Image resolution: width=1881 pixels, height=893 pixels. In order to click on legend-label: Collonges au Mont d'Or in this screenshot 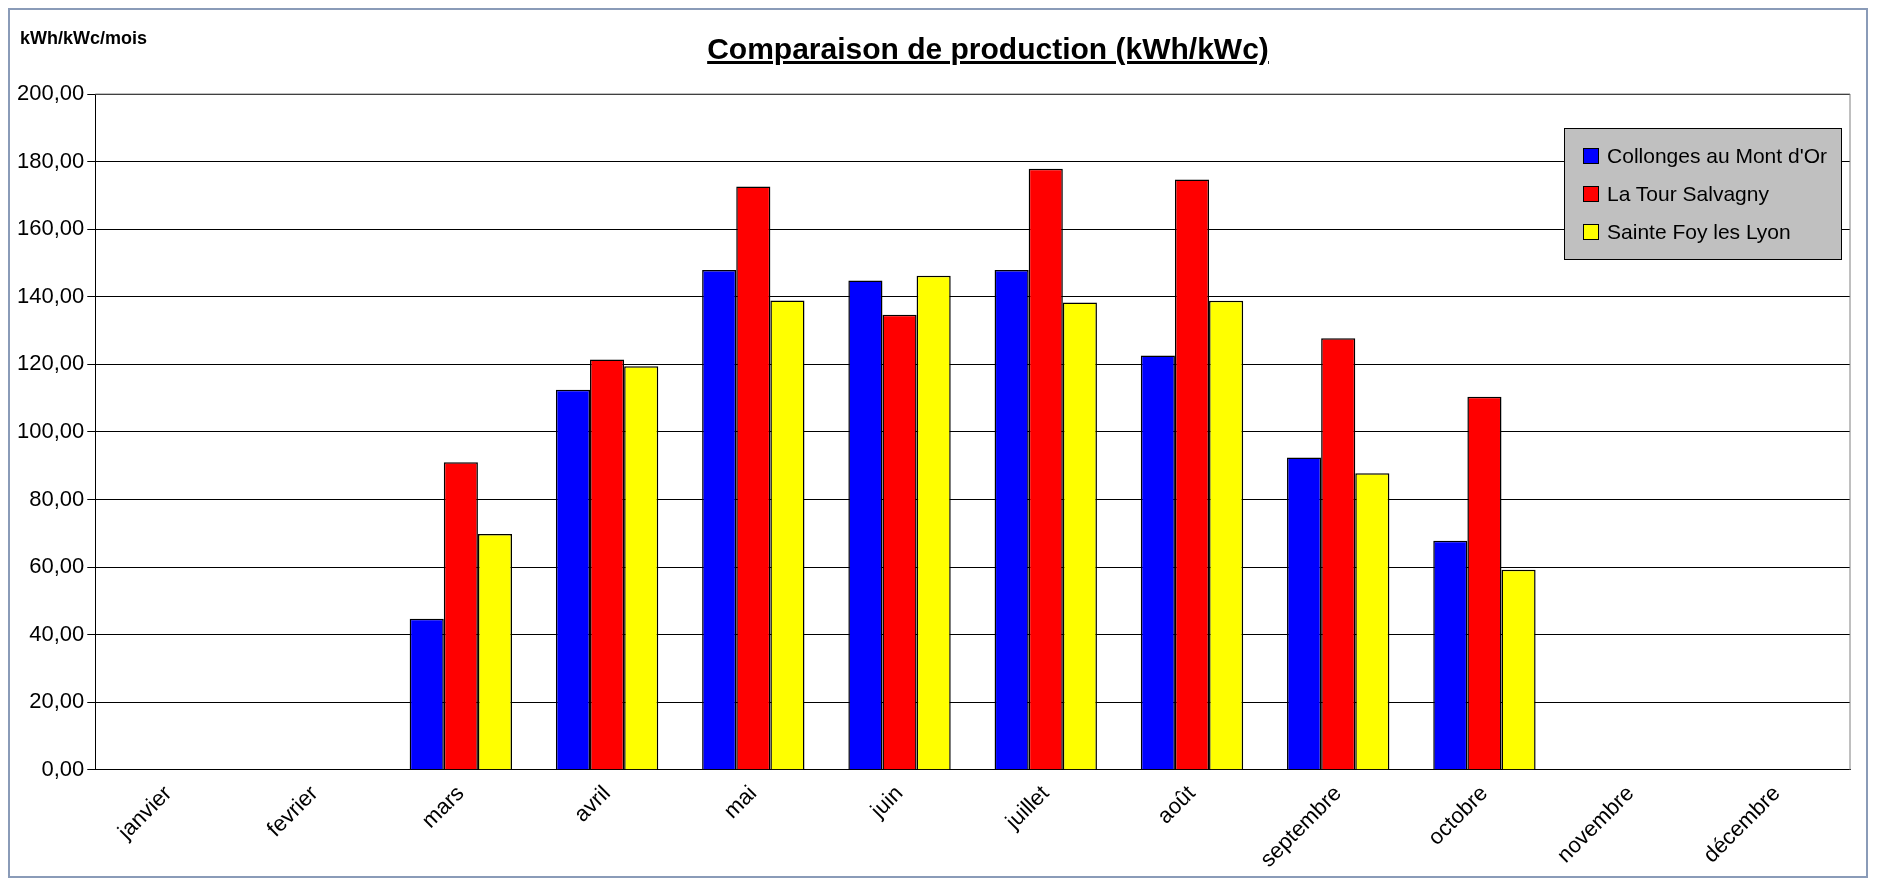, I will do `click(1717, 156)`.